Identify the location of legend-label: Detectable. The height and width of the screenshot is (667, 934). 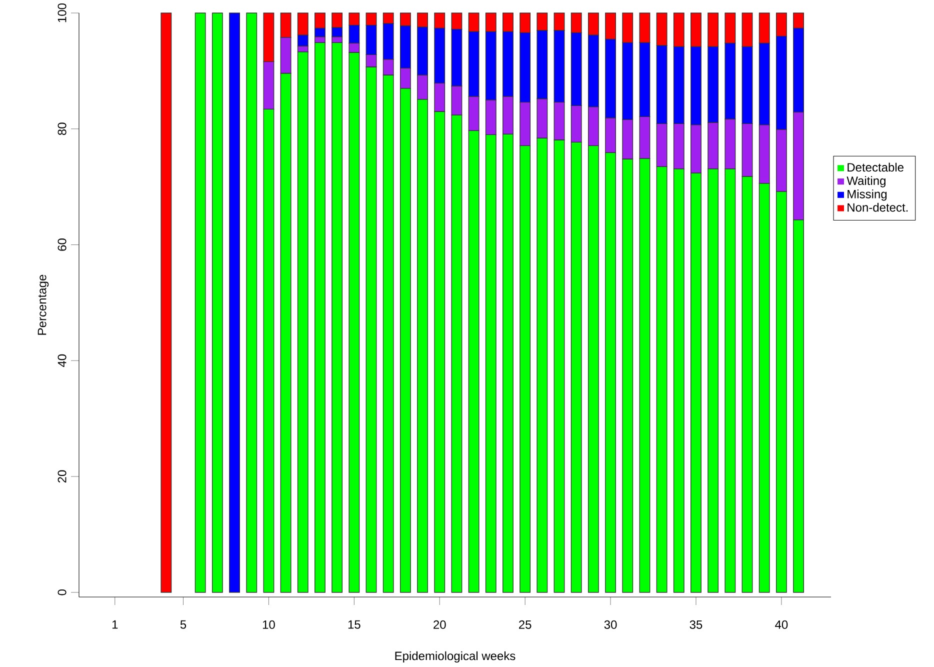
(876, 167).